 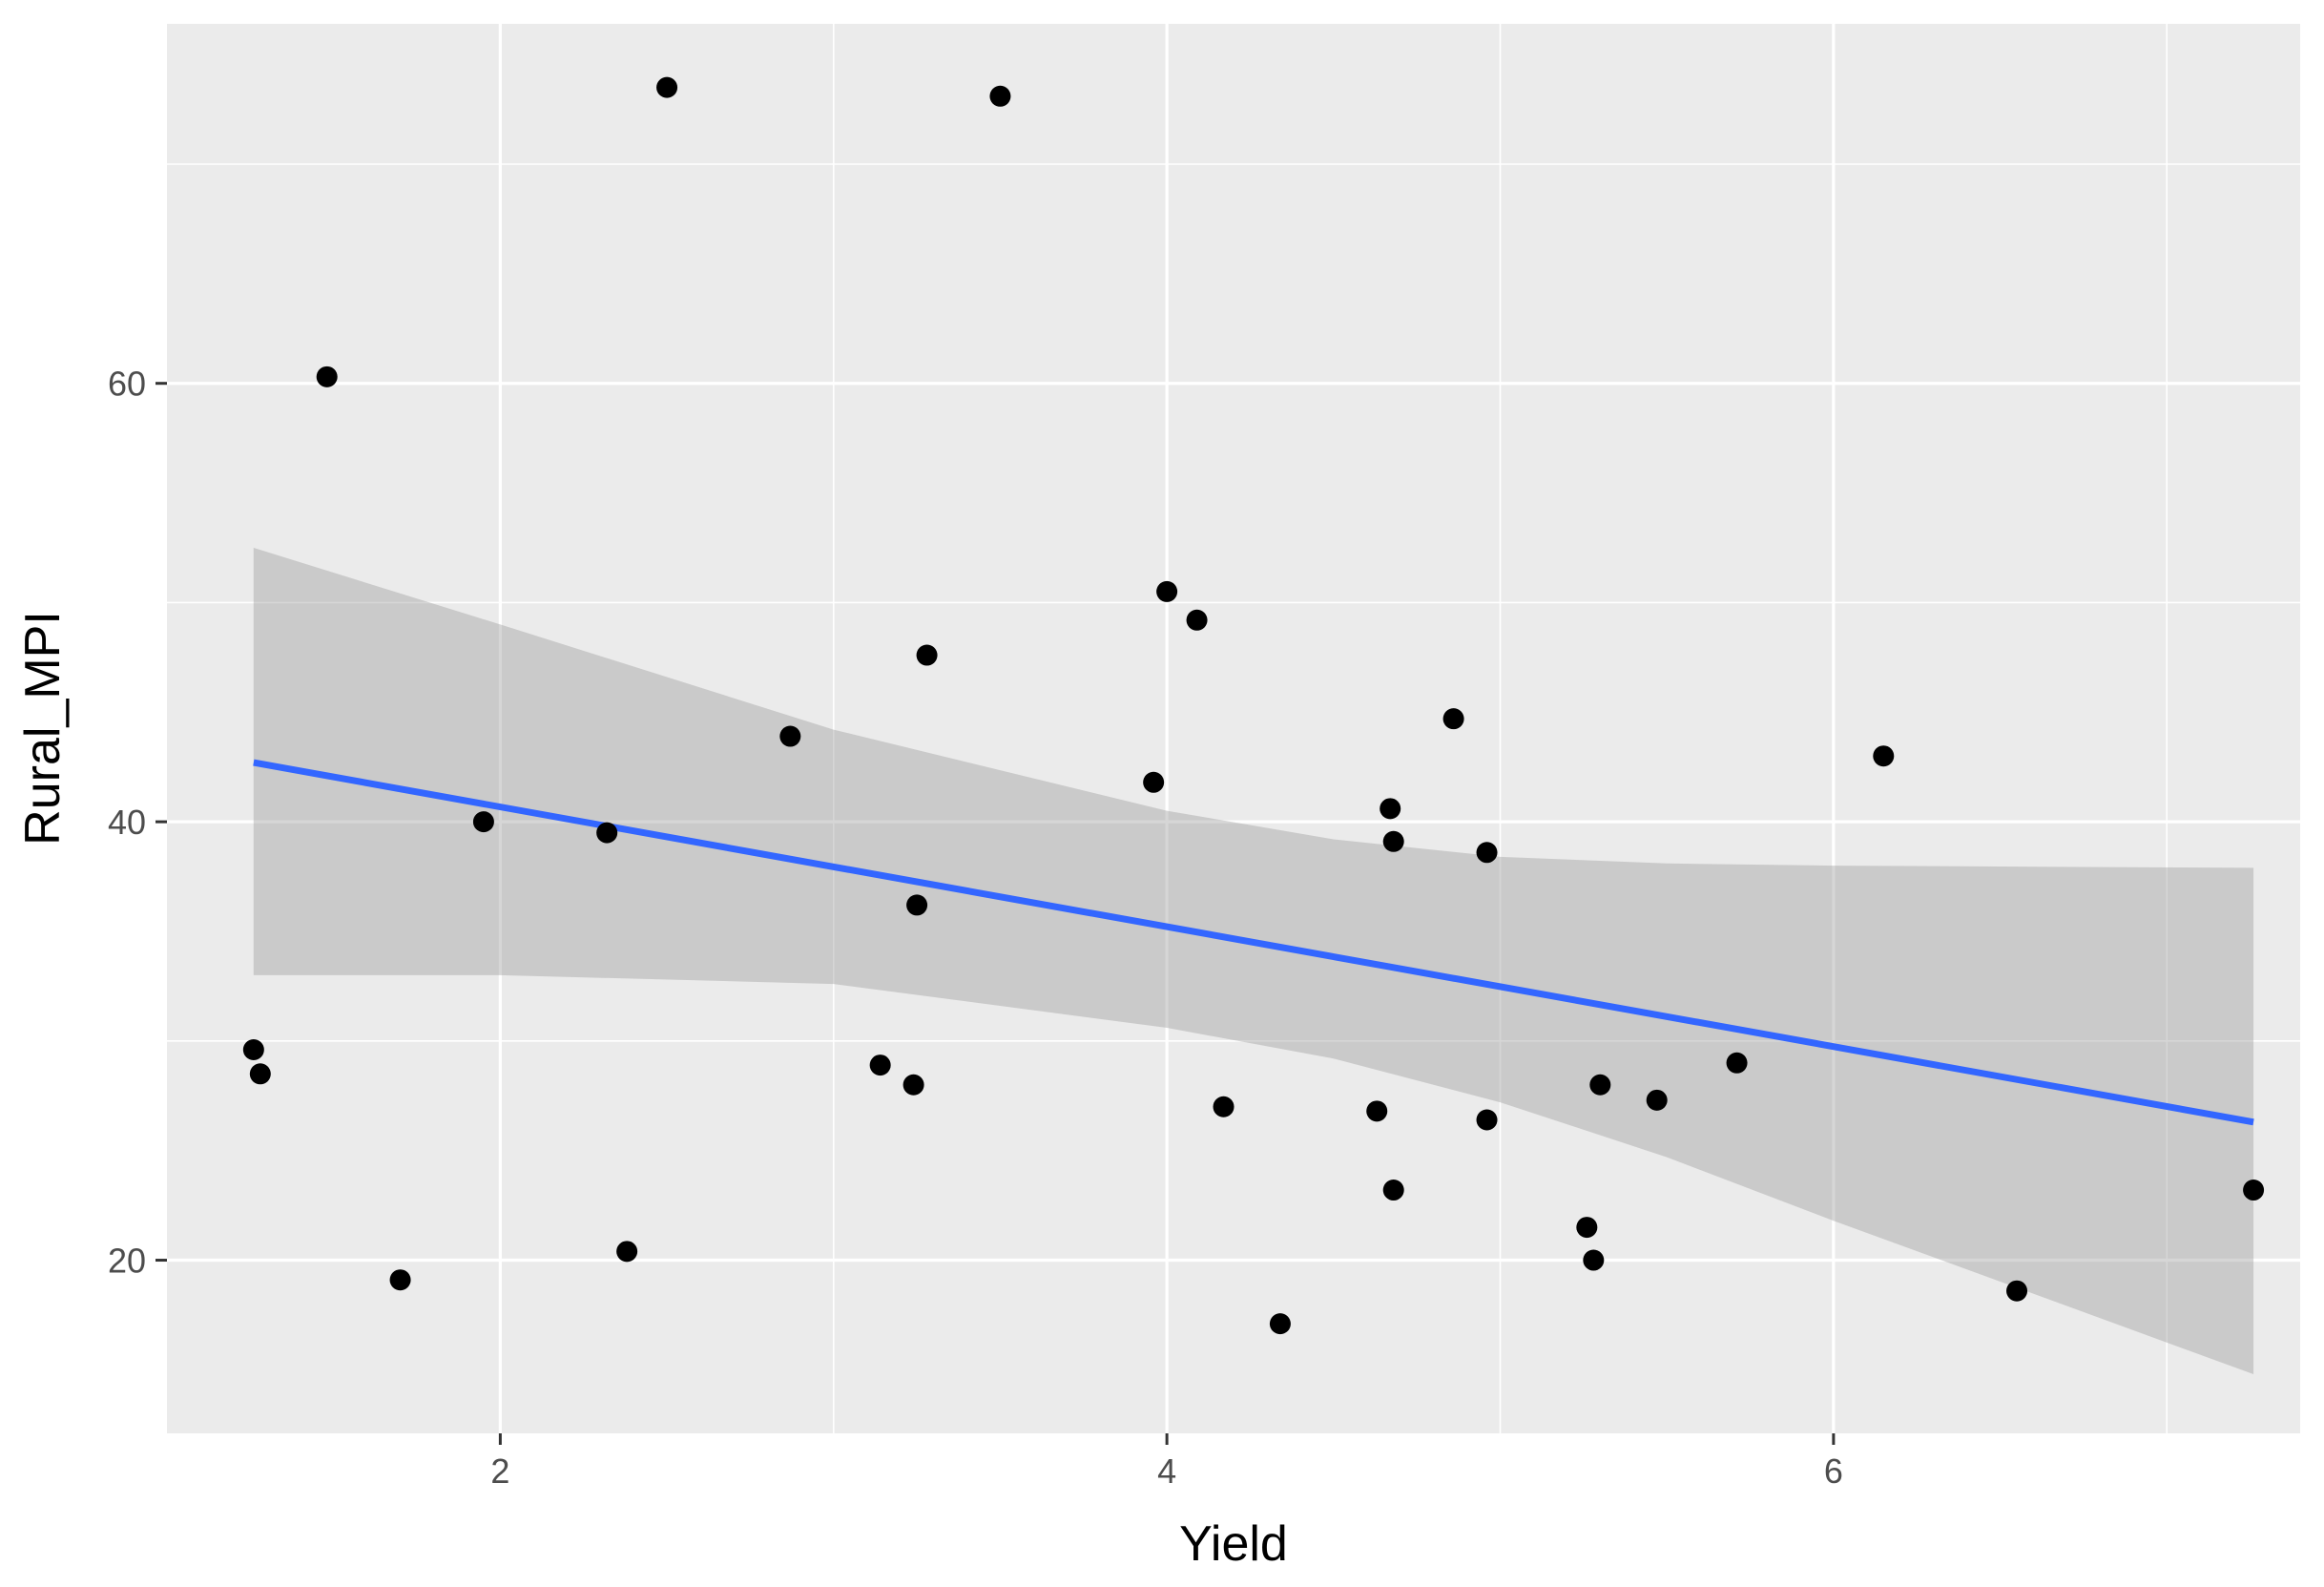 What do you see at coordinates (127, 823) in the screenshot?
I see `y-tick-label-1: 40` at bounding box center [127, 823].